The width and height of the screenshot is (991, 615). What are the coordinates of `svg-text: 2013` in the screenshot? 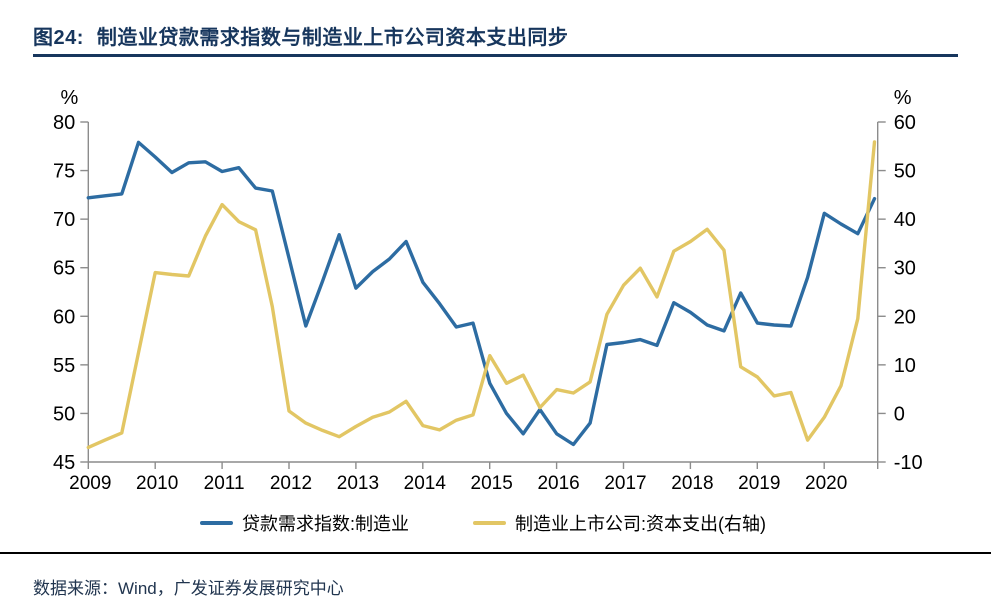 It's located at (358, 483).